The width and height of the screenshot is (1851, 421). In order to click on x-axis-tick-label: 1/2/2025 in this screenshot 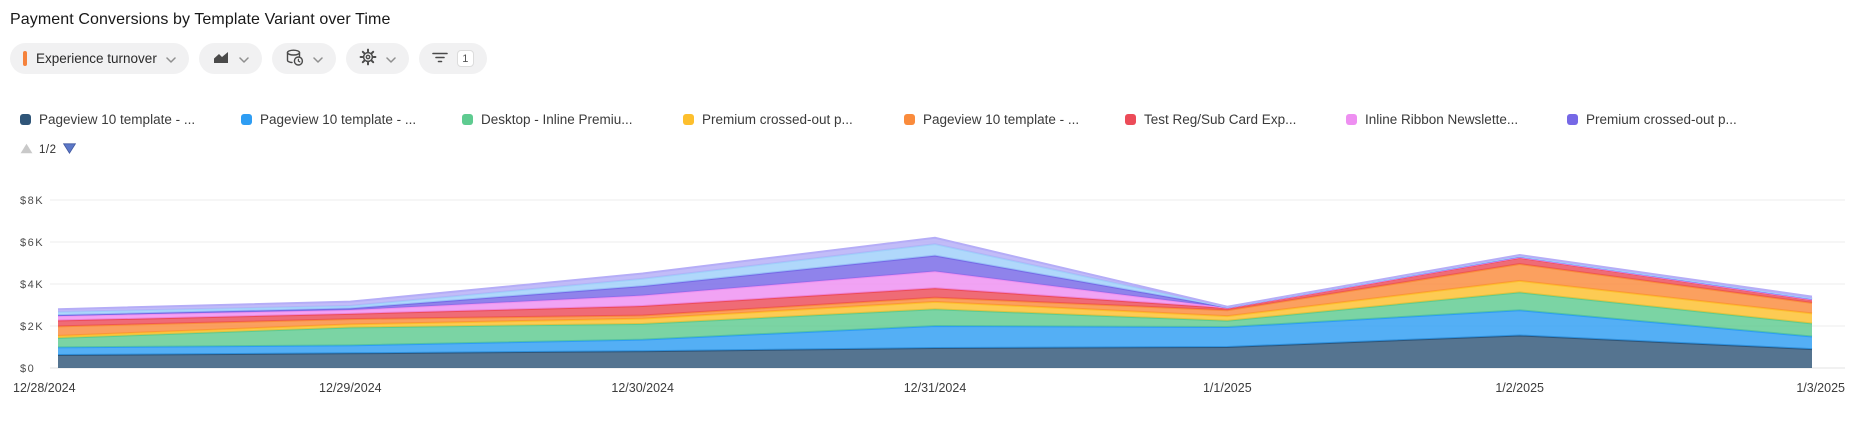, I will do `click(1519, 388)`.